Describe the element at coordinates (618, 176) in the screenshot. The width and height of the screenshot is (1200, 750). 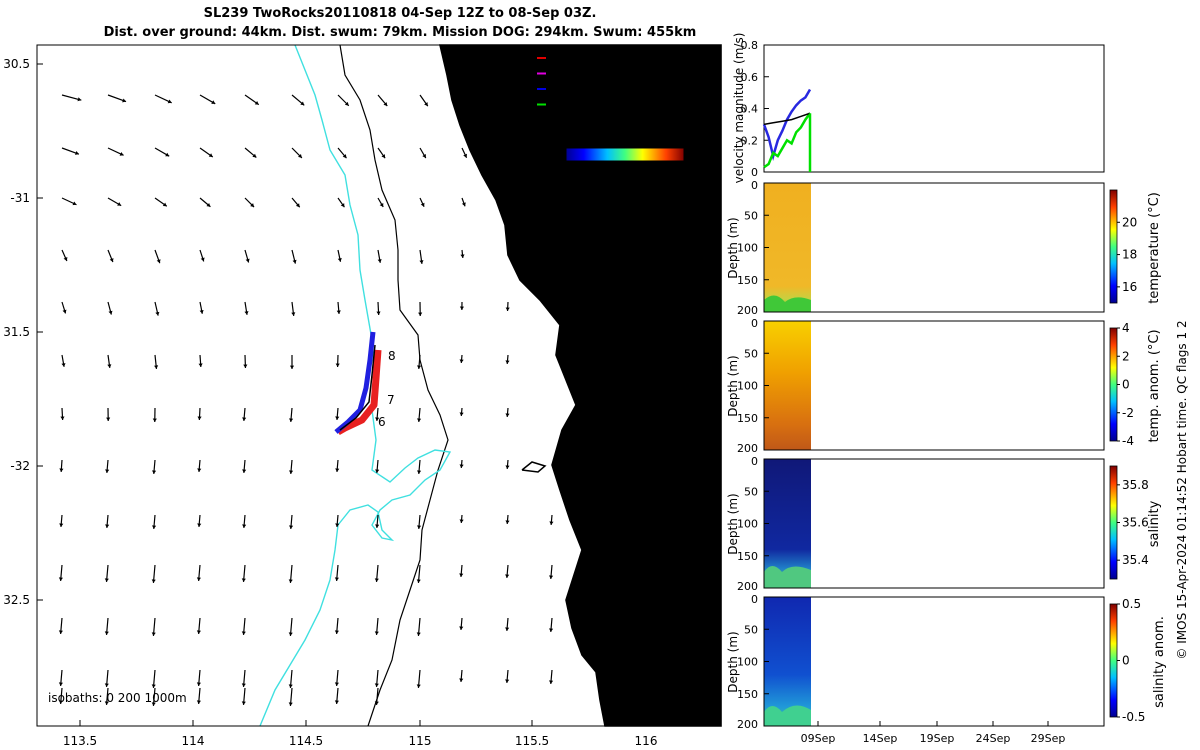
I see `cbar-tick-1: 0.2` at that location.